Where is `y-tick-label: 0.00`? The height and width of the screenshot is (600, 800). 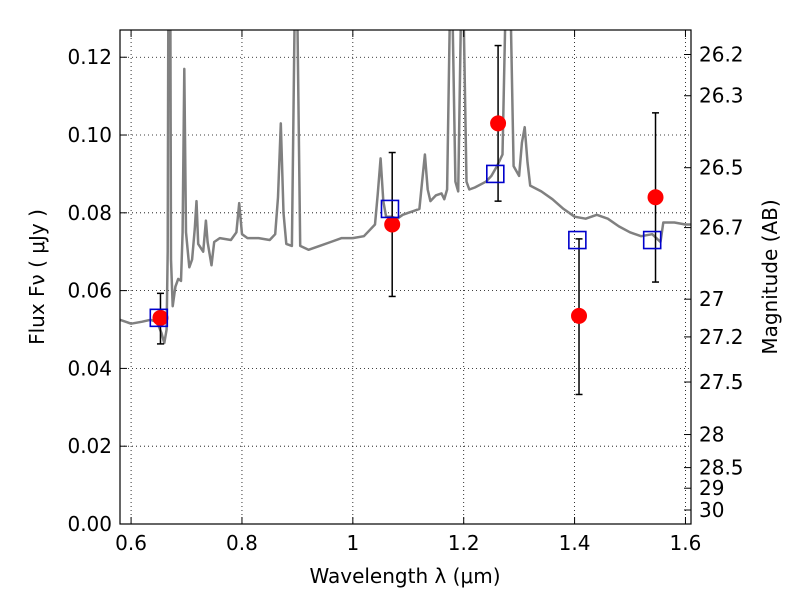
y-tick-label: 0.00 is located at coordinates (89, 524).